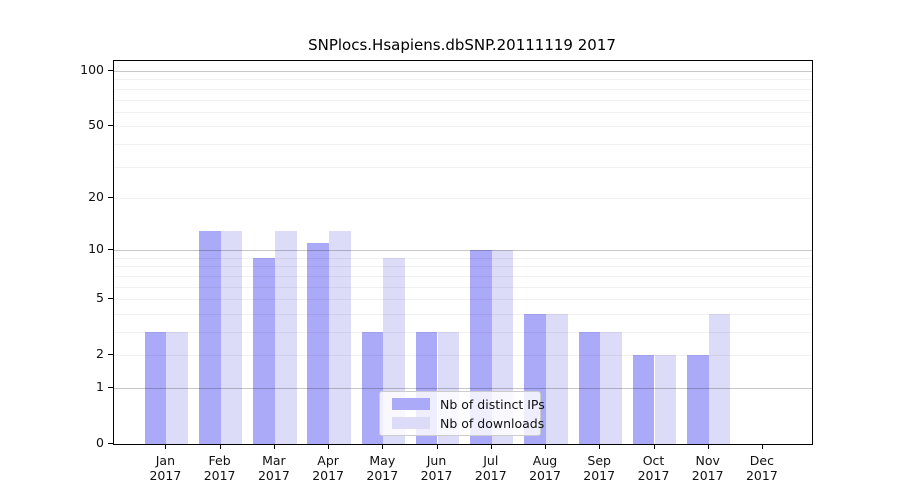  Describe the element at coordinates (285, 337) in the screenshot. I see `bar-downloads-mar` at that location.